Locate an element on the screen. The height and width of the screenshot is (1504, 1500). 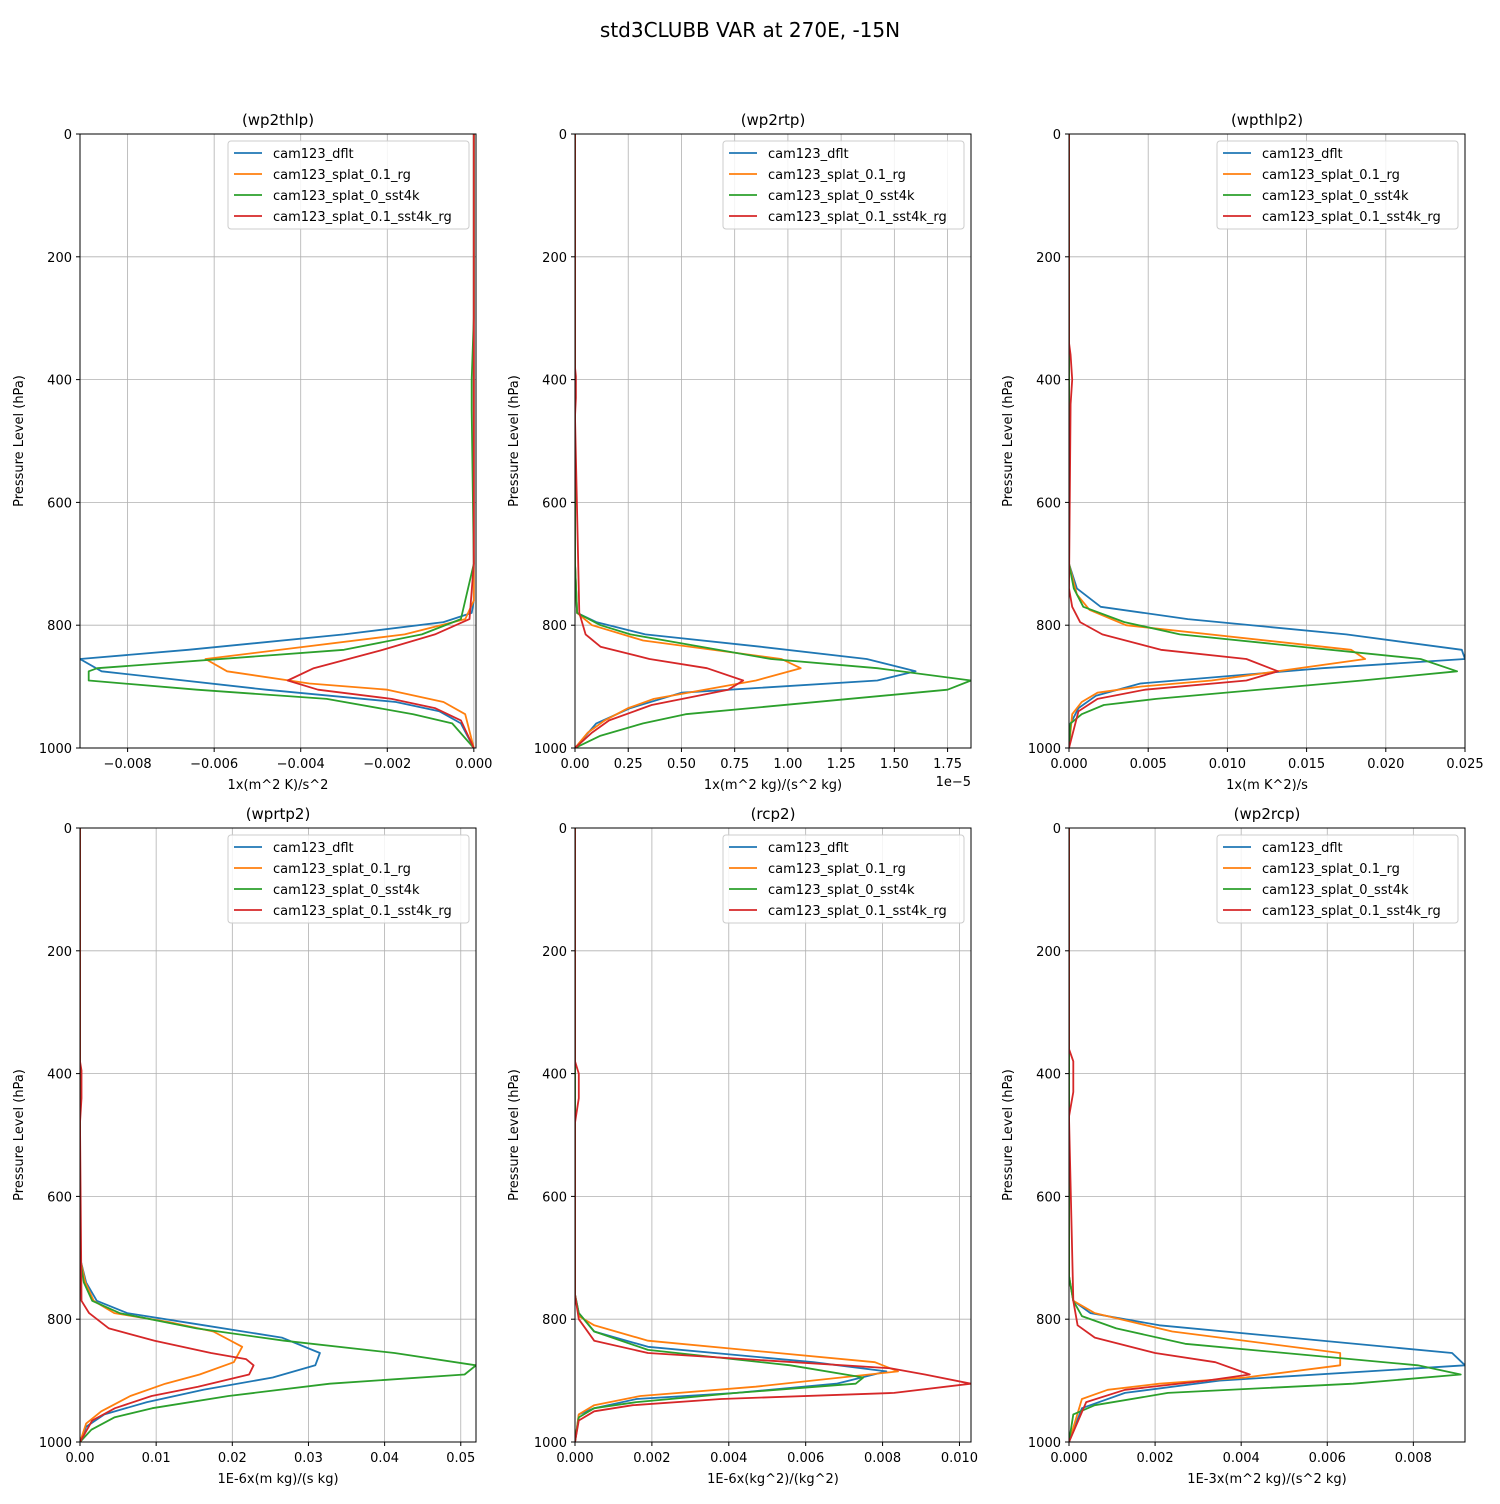
x-tick-label: 0.008 is located at coordinates (882, 1458).